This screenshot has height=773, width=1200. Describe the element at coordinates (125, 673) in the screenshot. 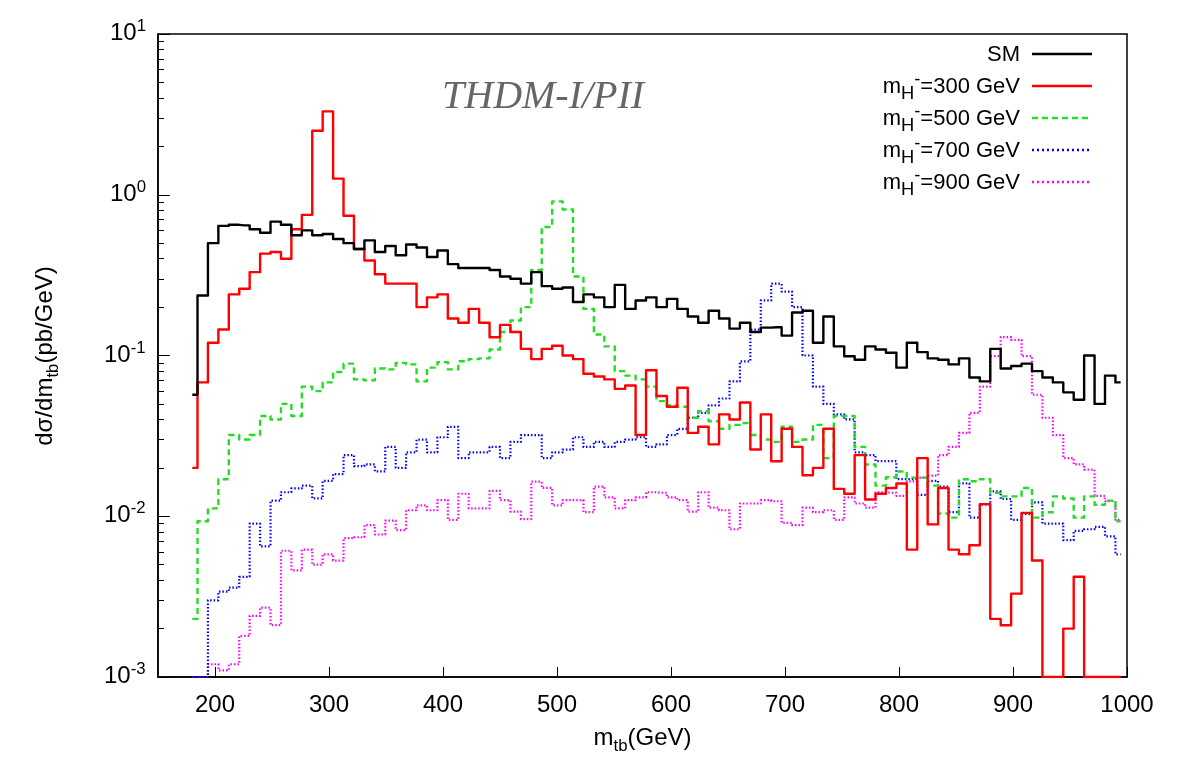

I see `y-tick-label: 10$^{-3}$` at that location.